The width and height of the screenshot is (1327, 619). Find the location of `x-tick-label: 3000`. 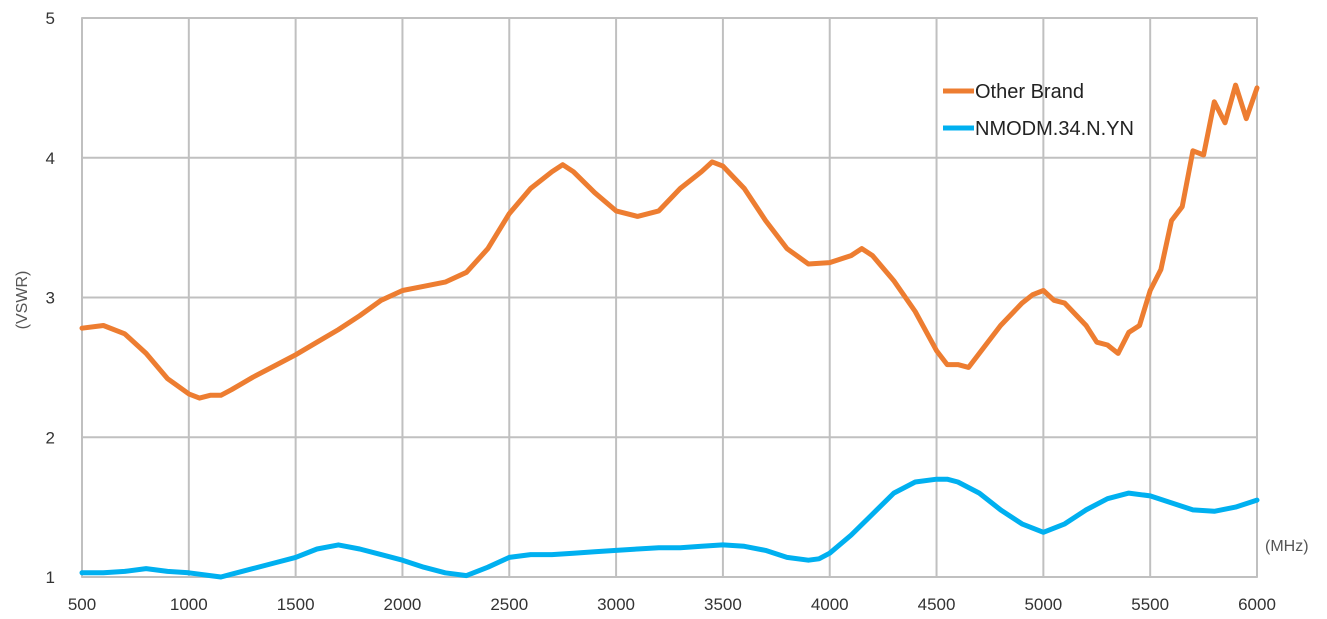

x-tick-label: 3000 is located at coordinates (616, 604).